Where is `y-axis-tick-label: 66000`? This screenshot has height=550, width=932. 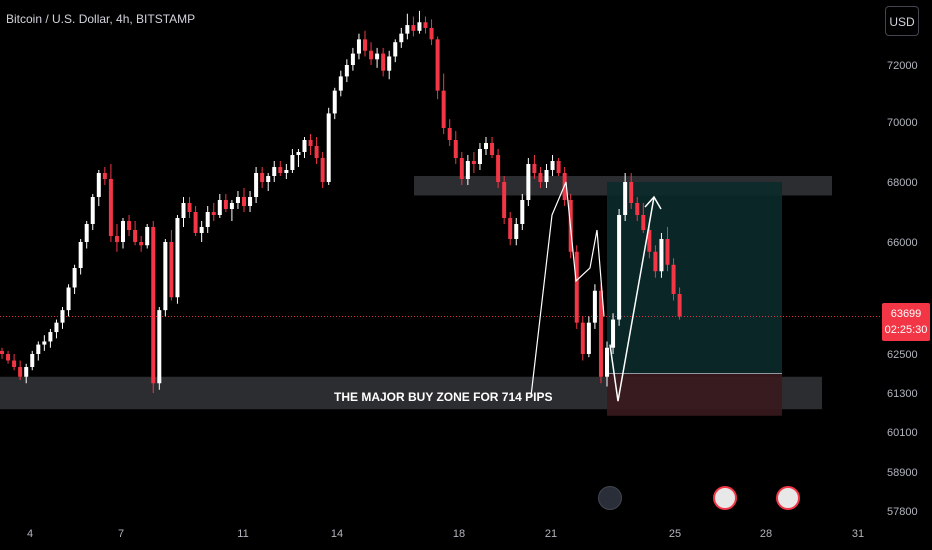
y-axis-tick-label: 66000 is located at coordinates (902, 243).